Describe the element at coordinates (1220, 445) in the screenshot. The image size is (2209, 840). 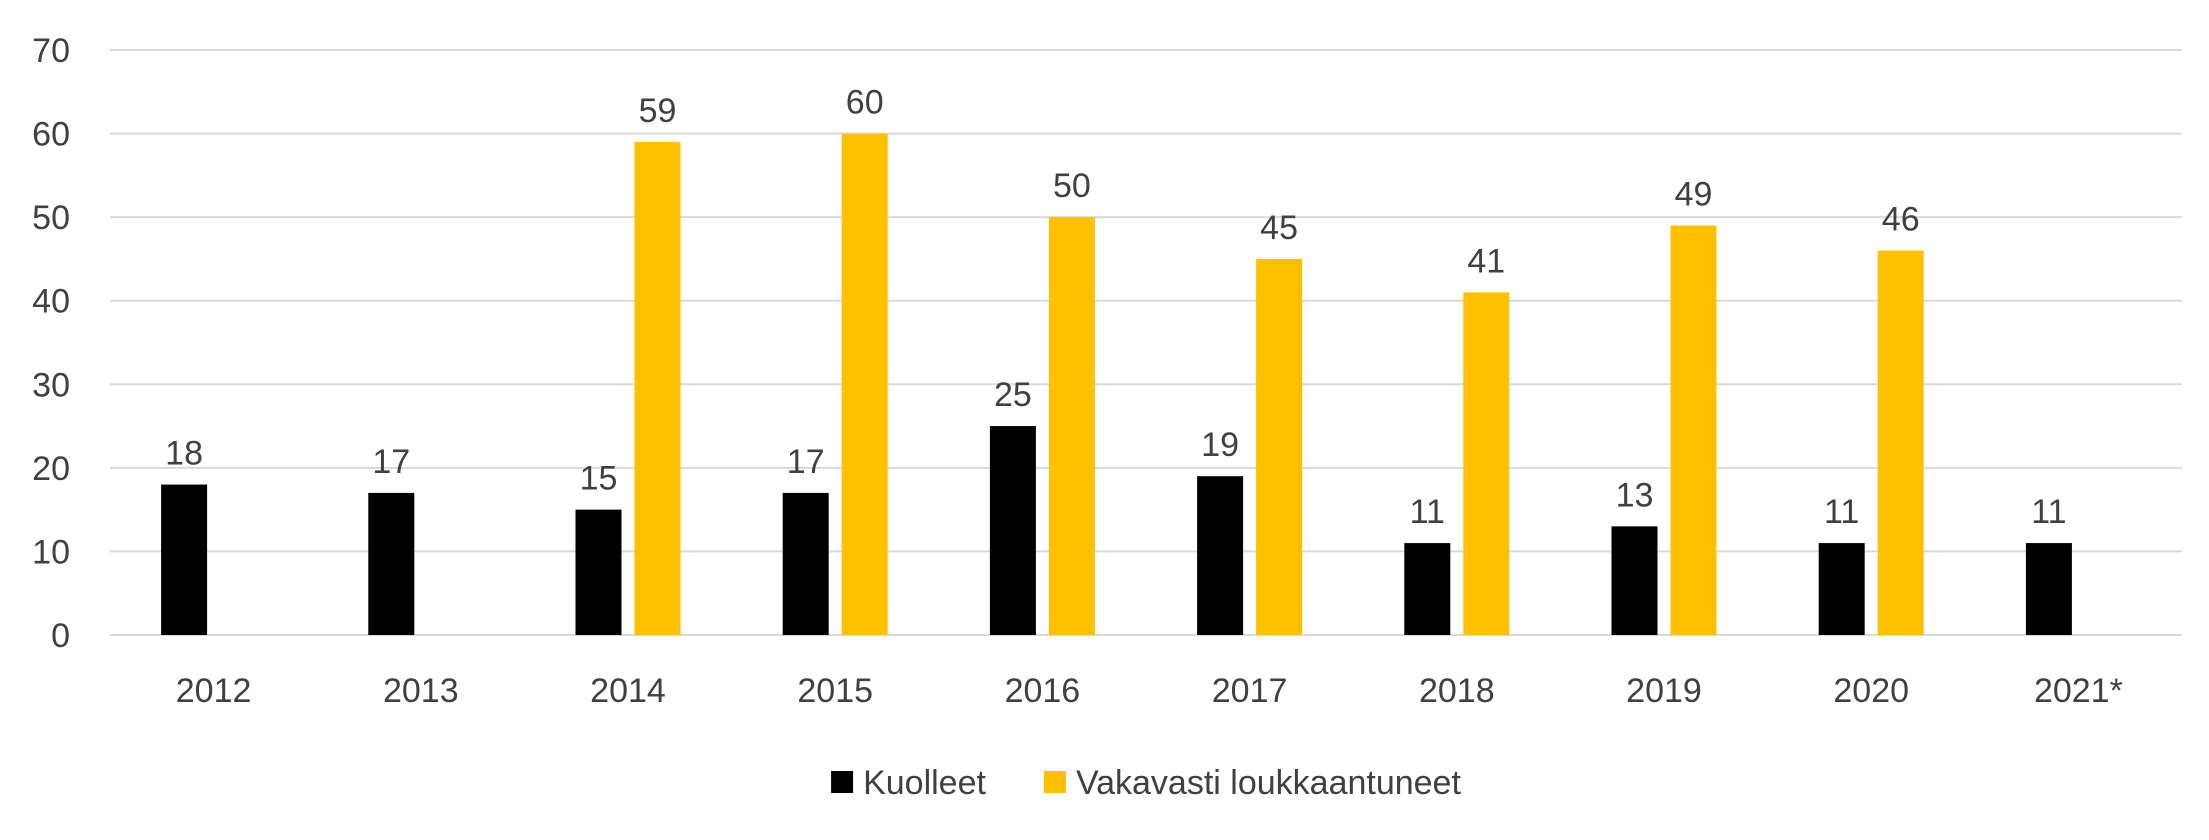
I see `data-label: 19` at that location.